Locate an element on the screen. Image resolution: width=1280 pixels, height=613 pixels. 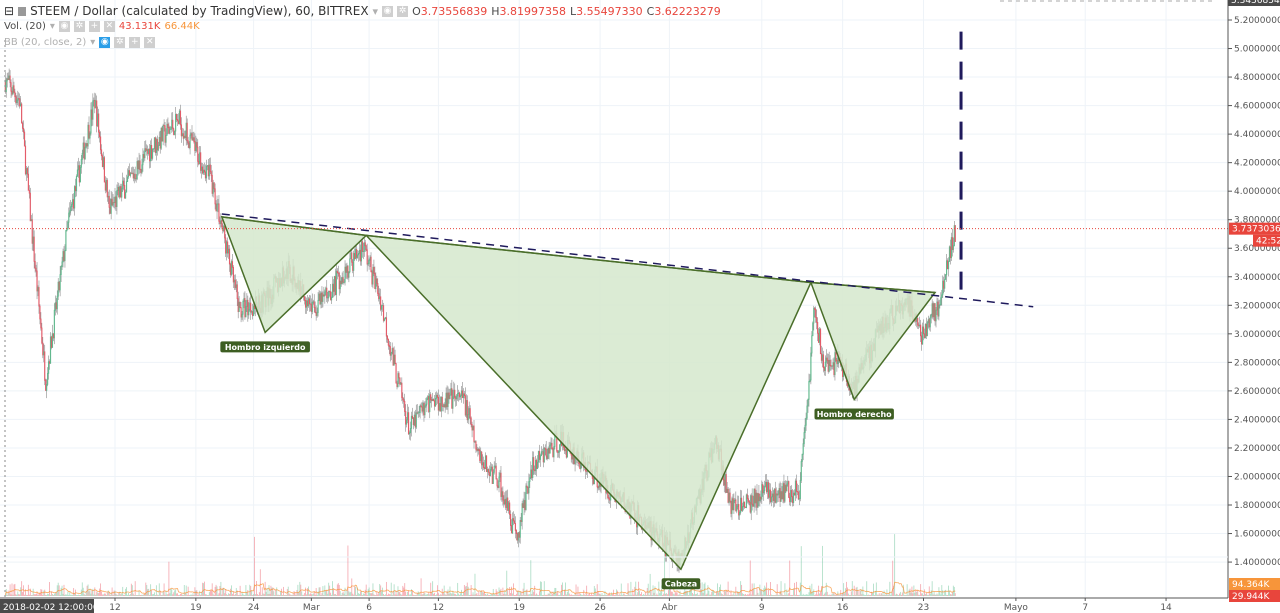
price-tick-label: 3.60000000 is located at coordinates (1257, 249).